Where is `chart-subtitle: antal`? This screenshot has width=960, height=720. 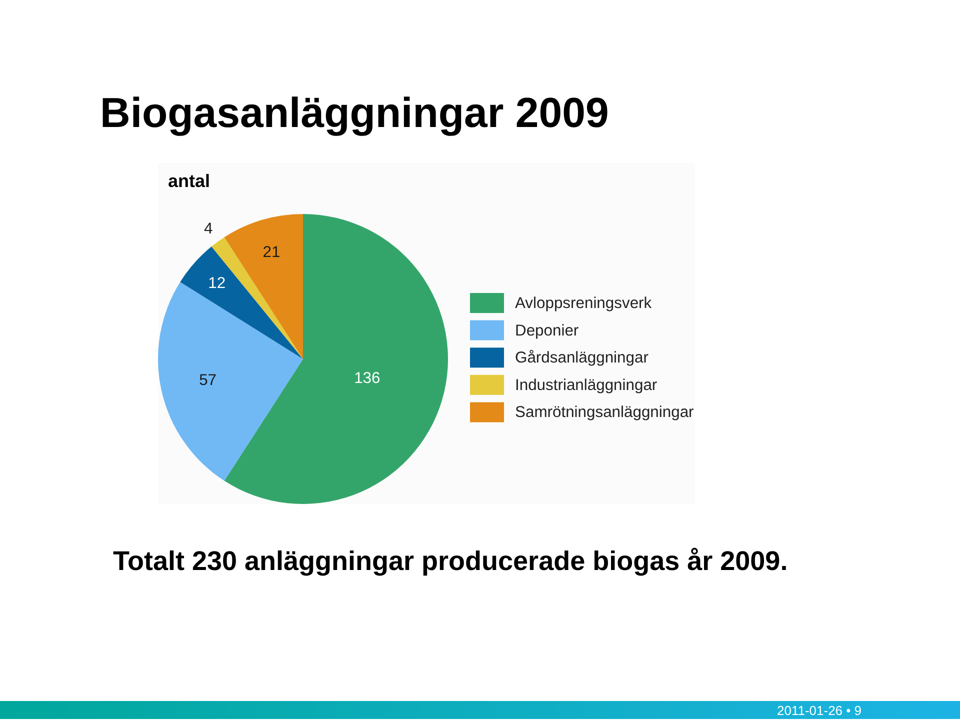
chart-subtitle: antal is located at coordinates (189, 181).